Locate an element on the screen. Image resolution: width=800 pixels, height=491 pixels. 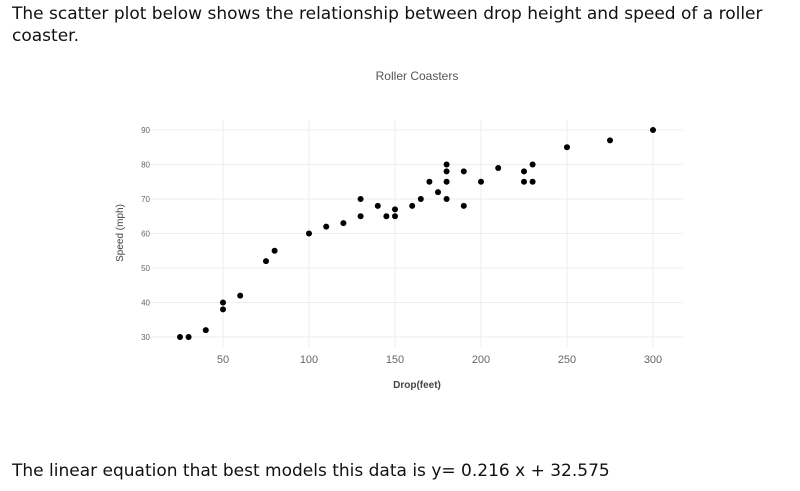
y-tick-label: 60 is located at coordinates (145, 234).